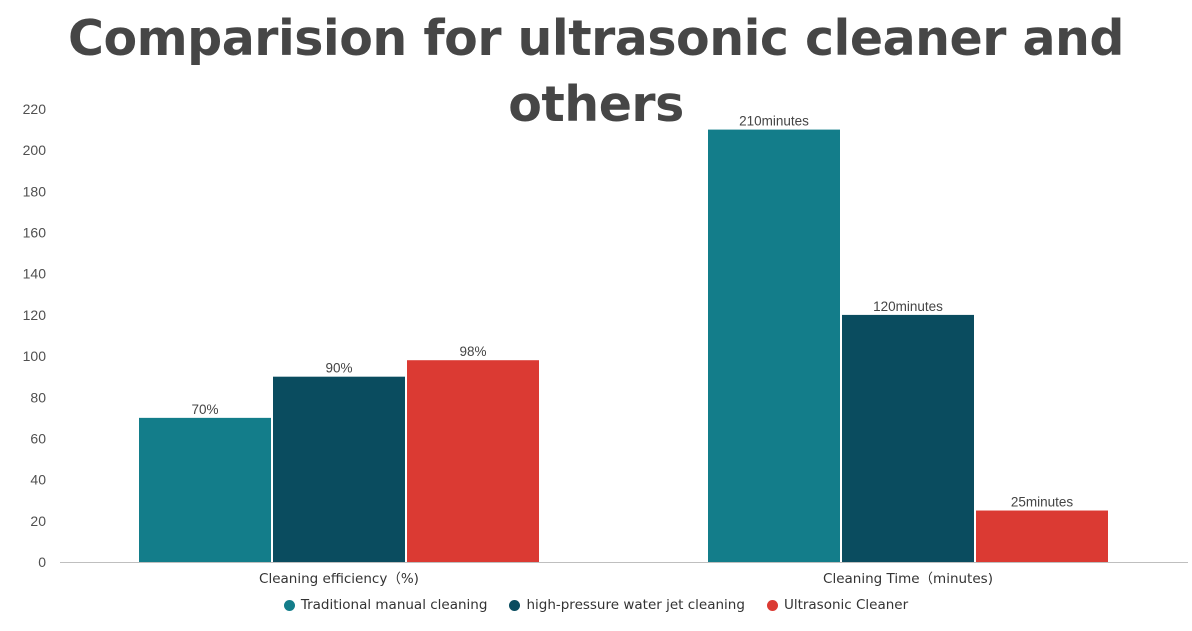  I want to click on y-tick-label: 60, so click(38, 438).